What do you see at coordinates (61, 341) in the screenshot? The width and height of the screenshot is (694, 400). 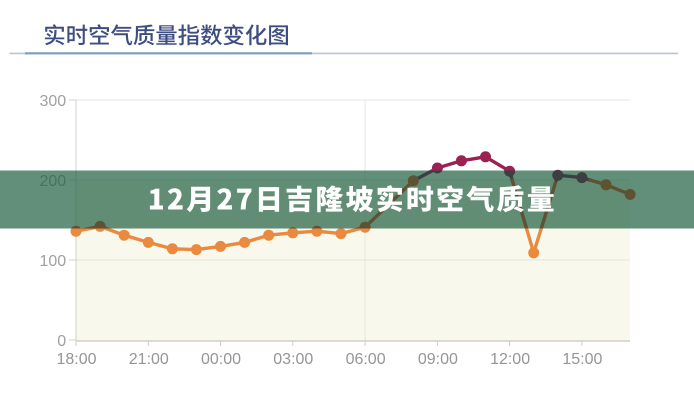 I see `svg-text: 0` at bounding box center [61, 341].